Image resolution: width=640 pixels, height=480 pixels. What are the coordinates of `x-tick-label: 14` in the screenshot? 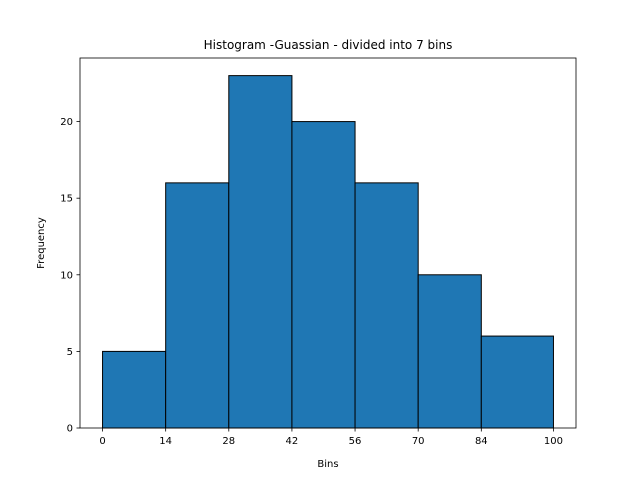 It's located at (165, 441).